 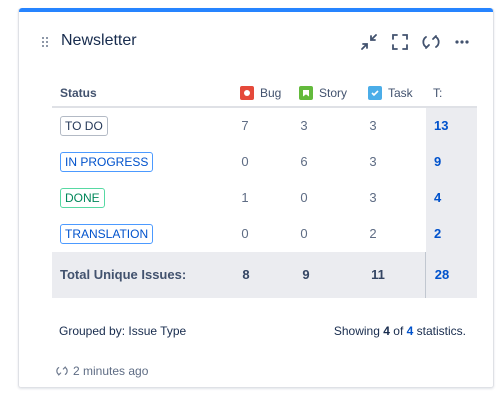 What do you see at coordinates (415, 42) in the screenshot?
I see `gadget-actions` at bounding box center [415, 42].